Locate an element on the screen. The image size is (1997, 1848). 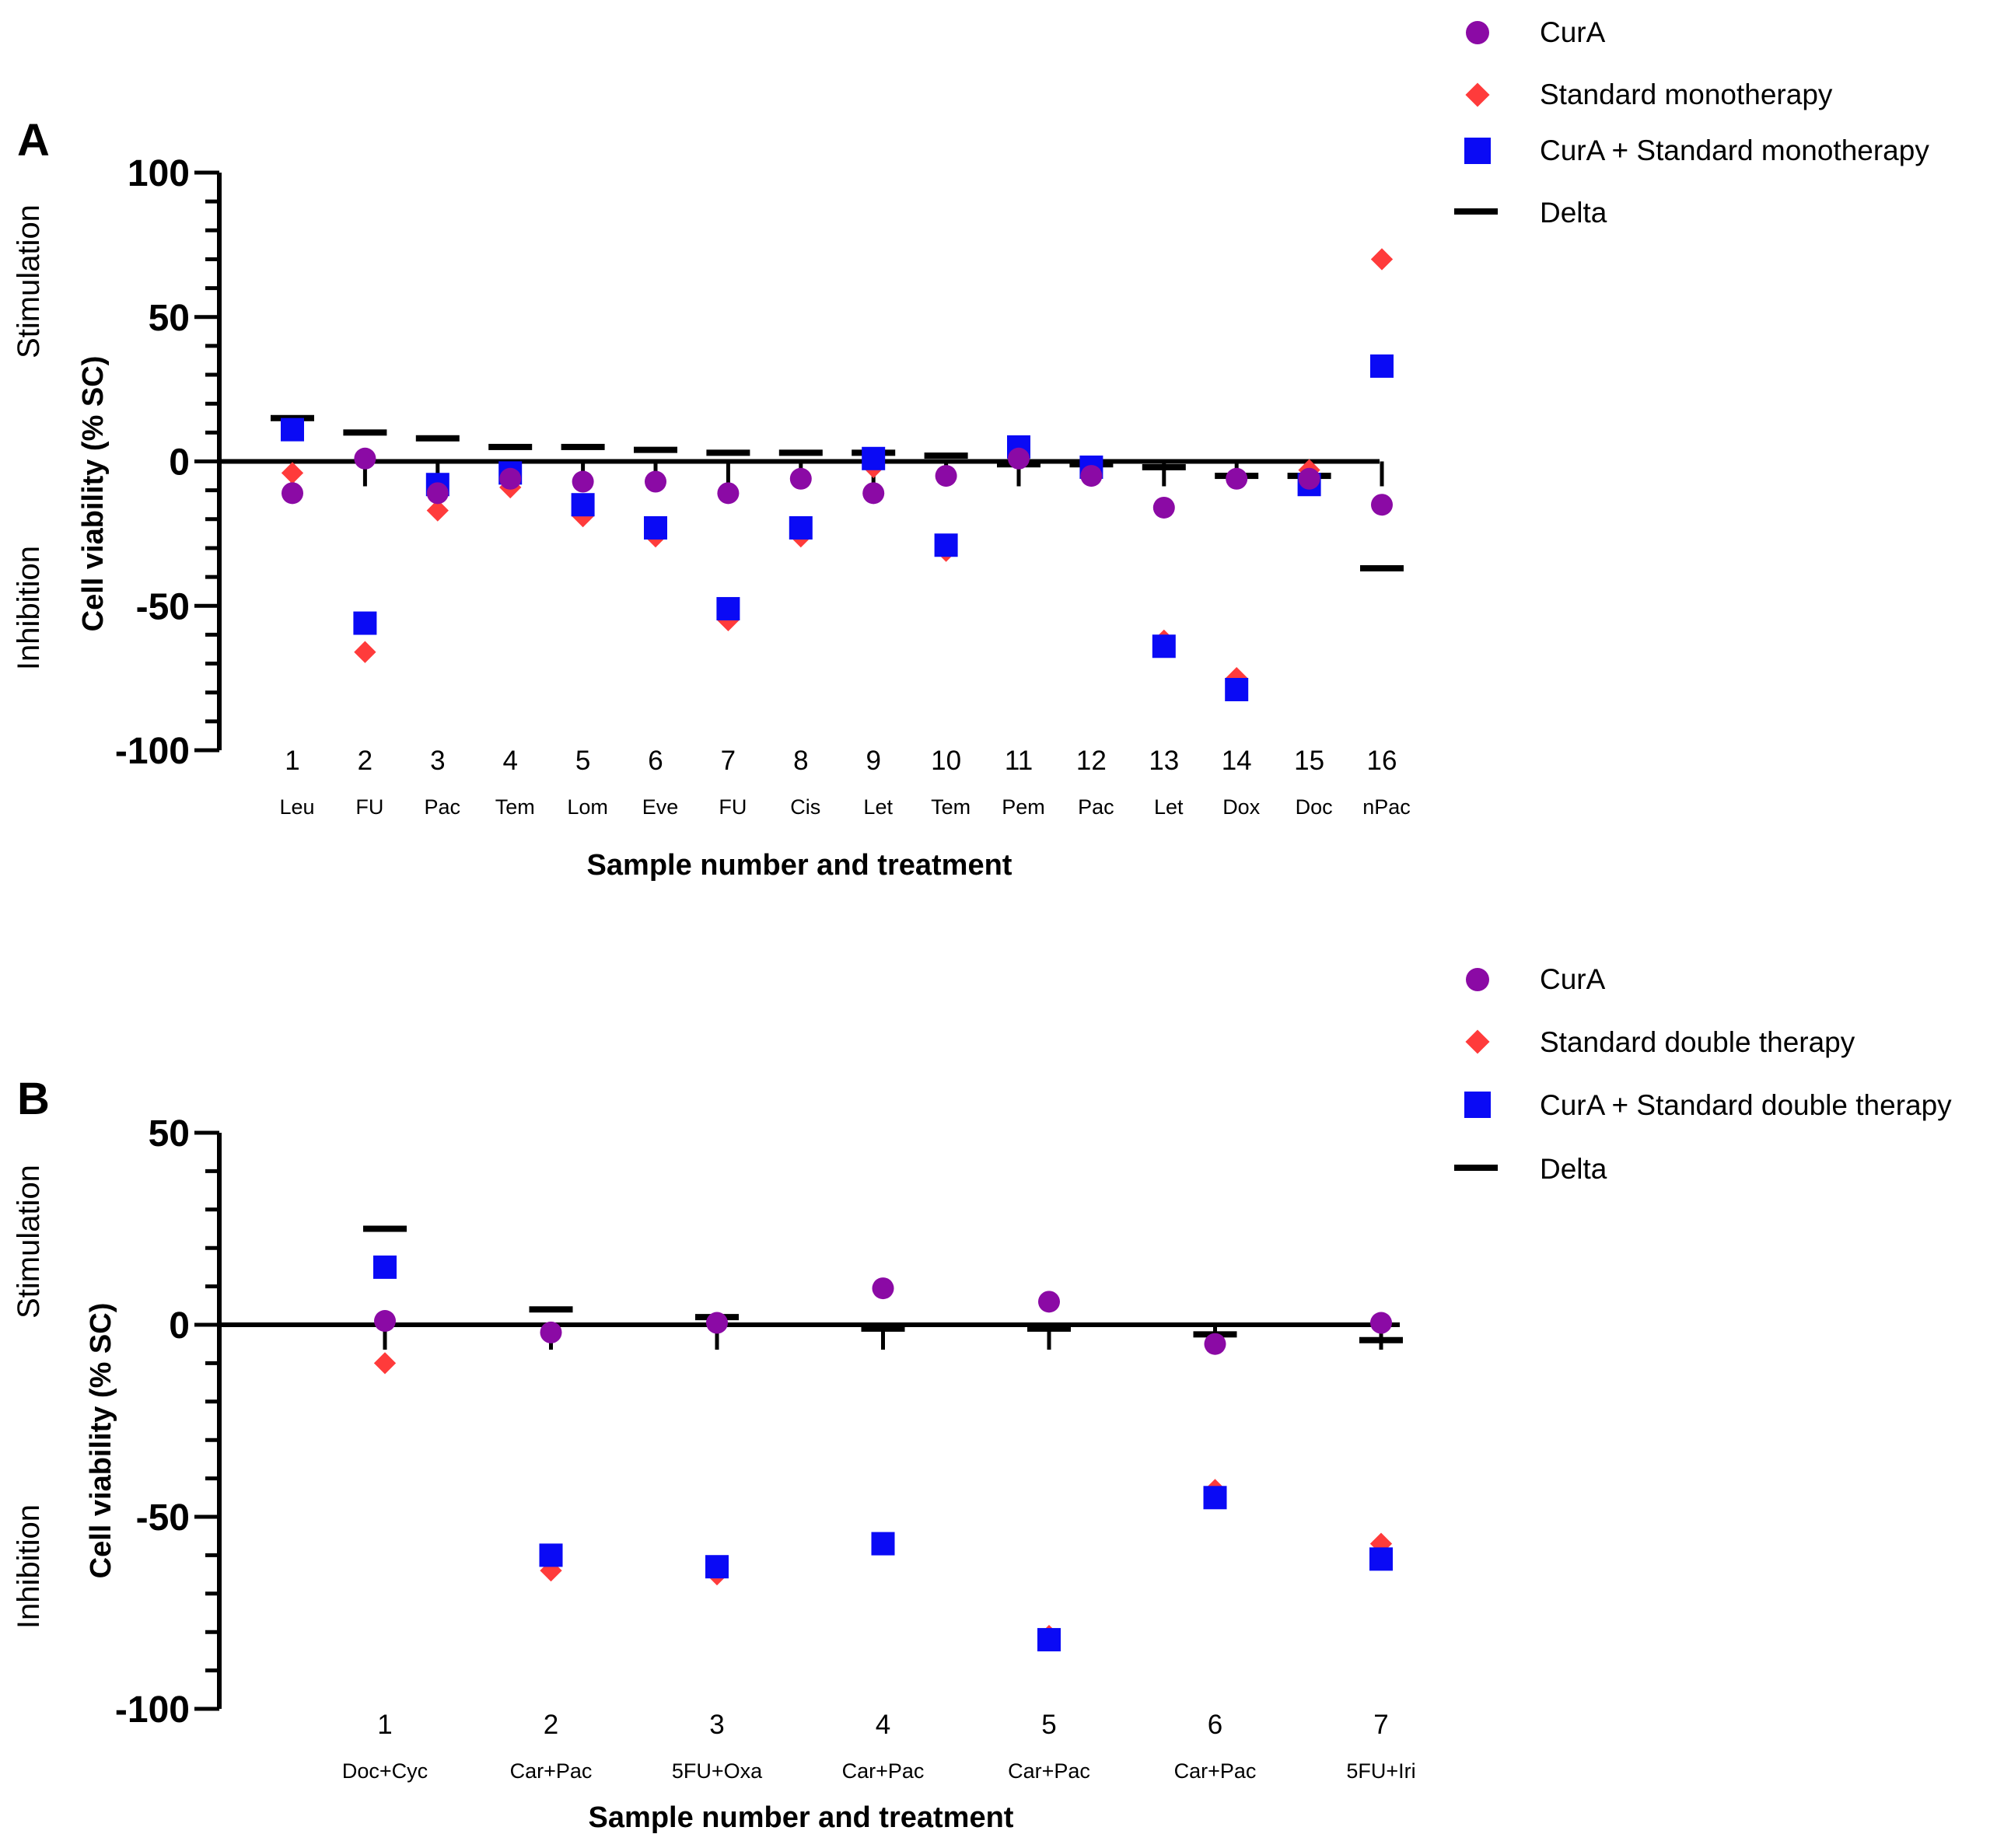
panel-b-y-axis-title: Cell viability (% SC) is located at coordinates (101, 1441).